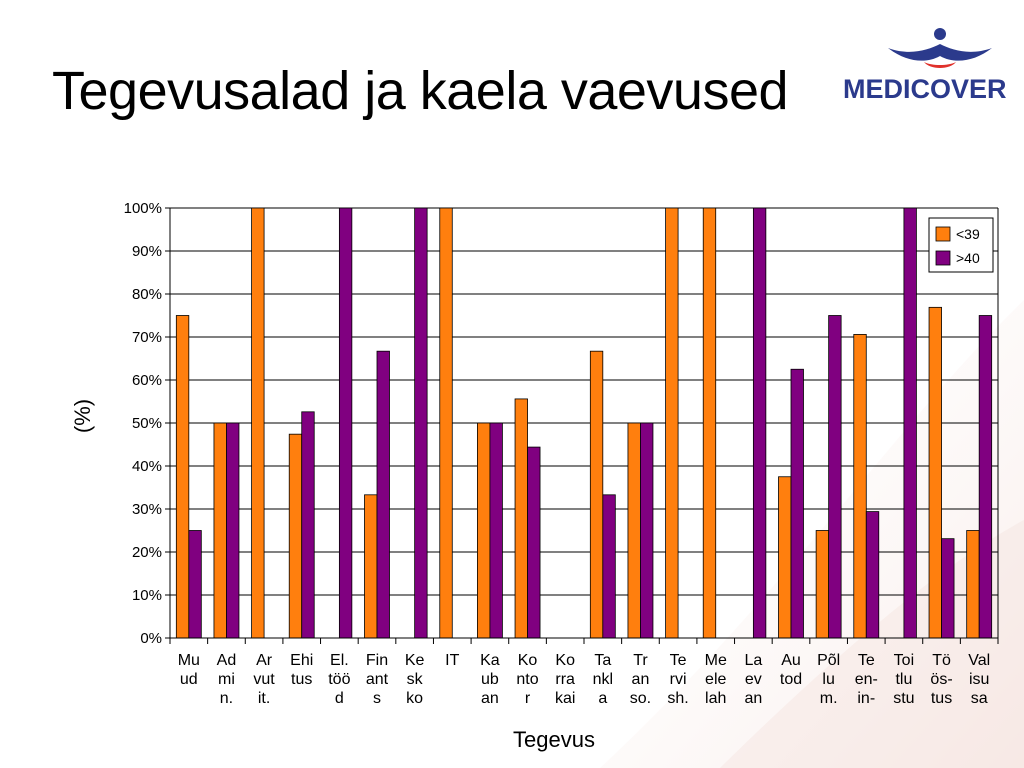 The image size is (1024, 768). Describe the element at coordinates (147, 509) in the screenshot. I see `y-tick-label: 30%` at that location.